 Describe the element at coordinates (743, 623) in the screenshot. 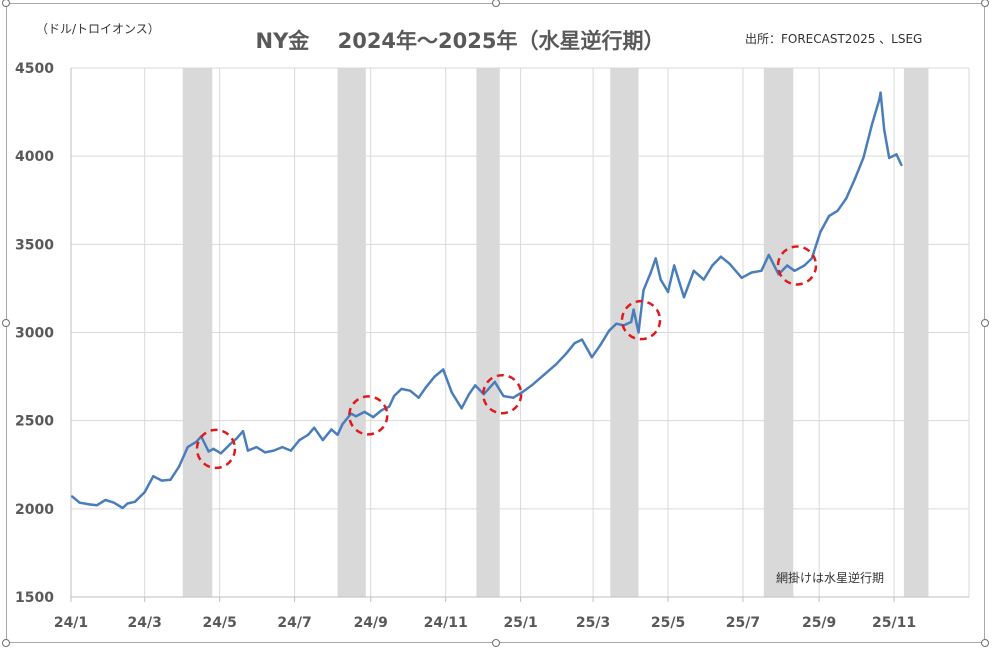

I see `x-tick-label-9: 25/7` at that location.